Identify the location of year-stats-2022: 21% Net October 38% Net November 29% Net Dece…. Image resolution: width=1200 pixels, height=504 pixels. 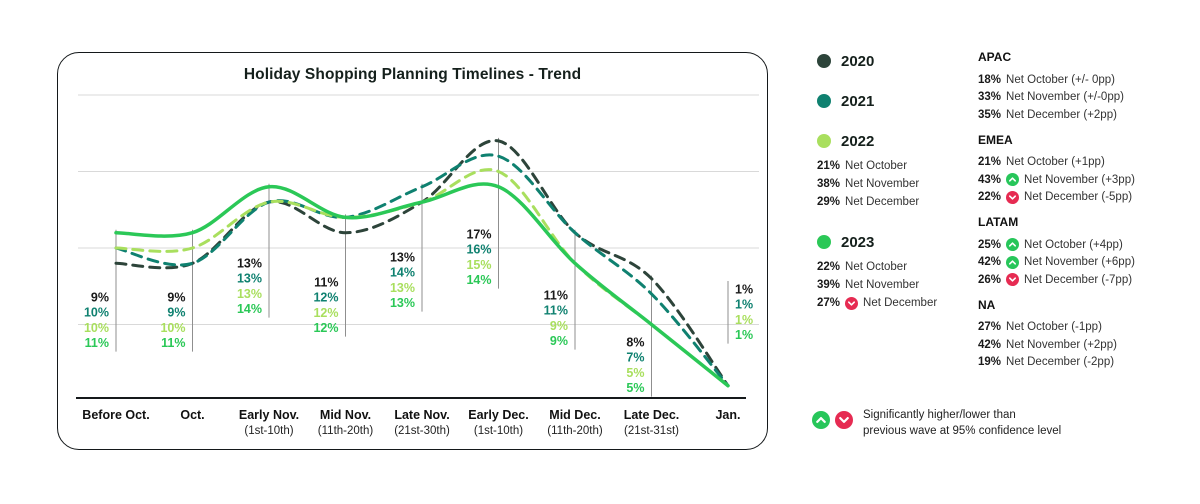
(892, 184).